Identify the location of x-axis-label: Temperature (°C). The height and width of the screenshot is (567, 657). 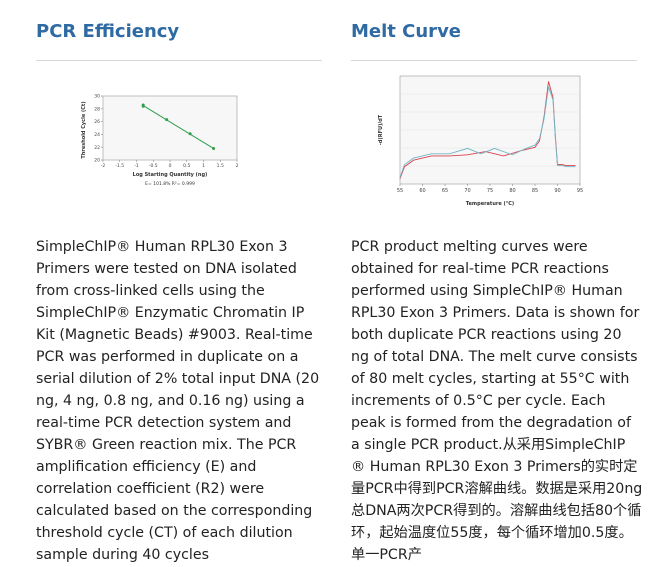
(490, 204).